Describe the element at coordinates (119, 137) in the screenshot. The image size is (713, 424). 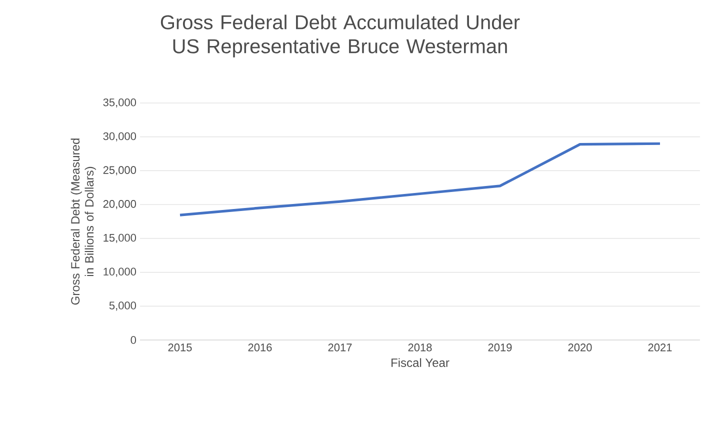
I see `y-tick-label: 30,000` at that location.